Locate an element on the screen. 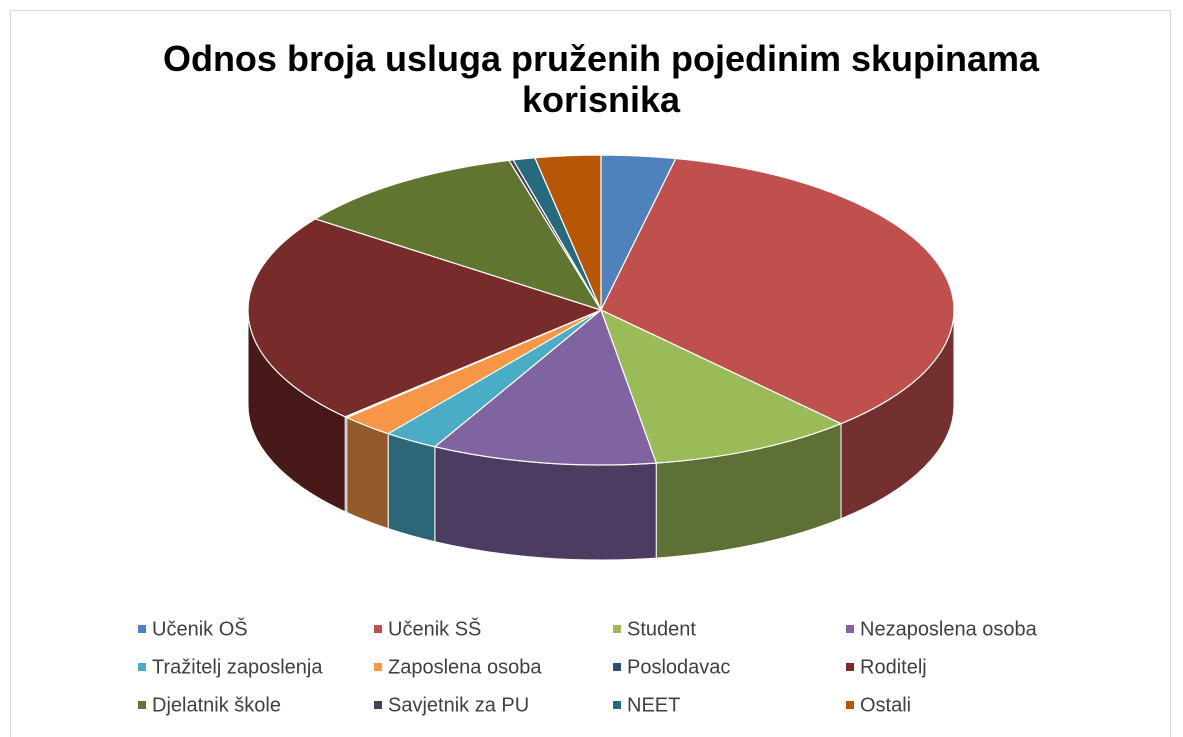  legend-label: Zaposlena osoba is located at coordinates (465, 667).